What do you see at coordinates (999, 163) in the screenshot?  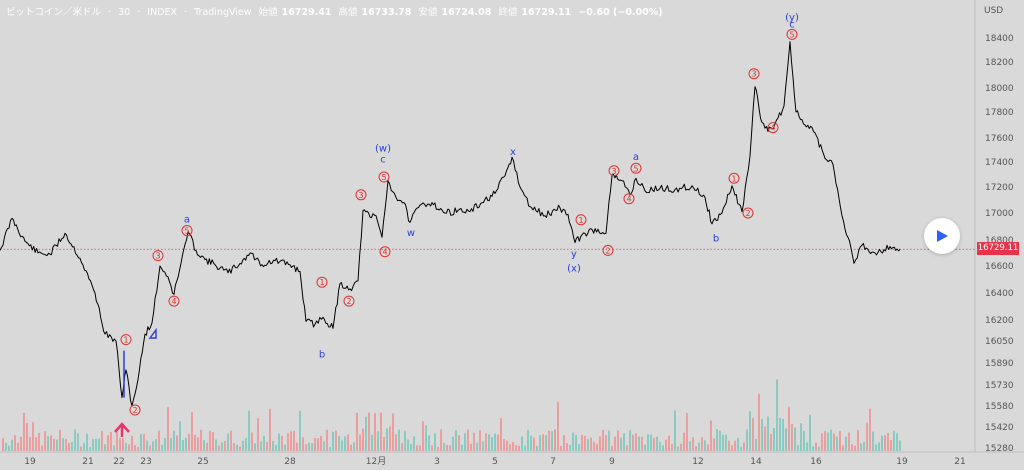 I see `y-tick-label: 17400` at bounding box center [999, 163].